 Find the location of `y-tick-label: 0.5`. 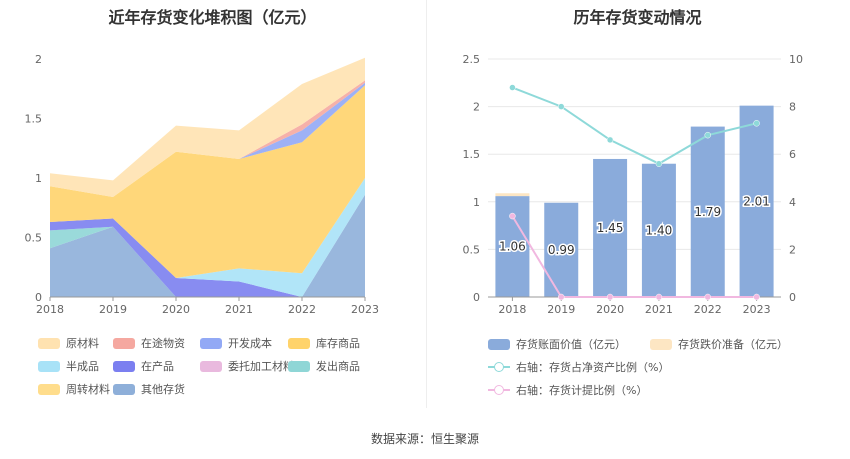

y-tick-label: 0.5 is located at coordinates (34, 238).